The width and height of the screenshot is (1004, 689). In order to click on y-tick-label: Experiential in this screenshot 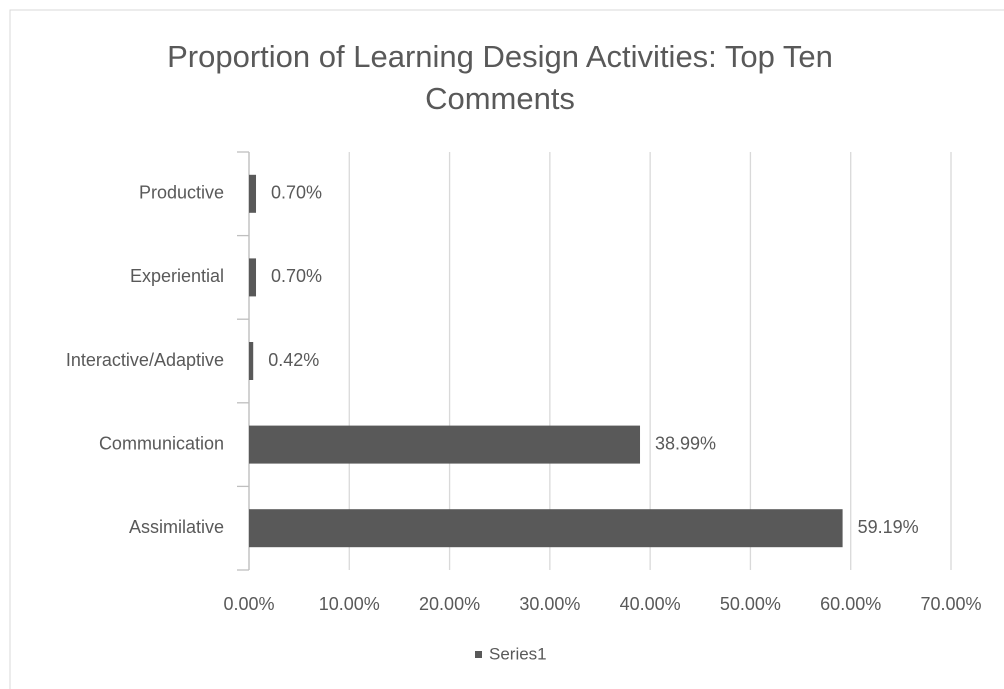, I will do `click(177, 276)`.